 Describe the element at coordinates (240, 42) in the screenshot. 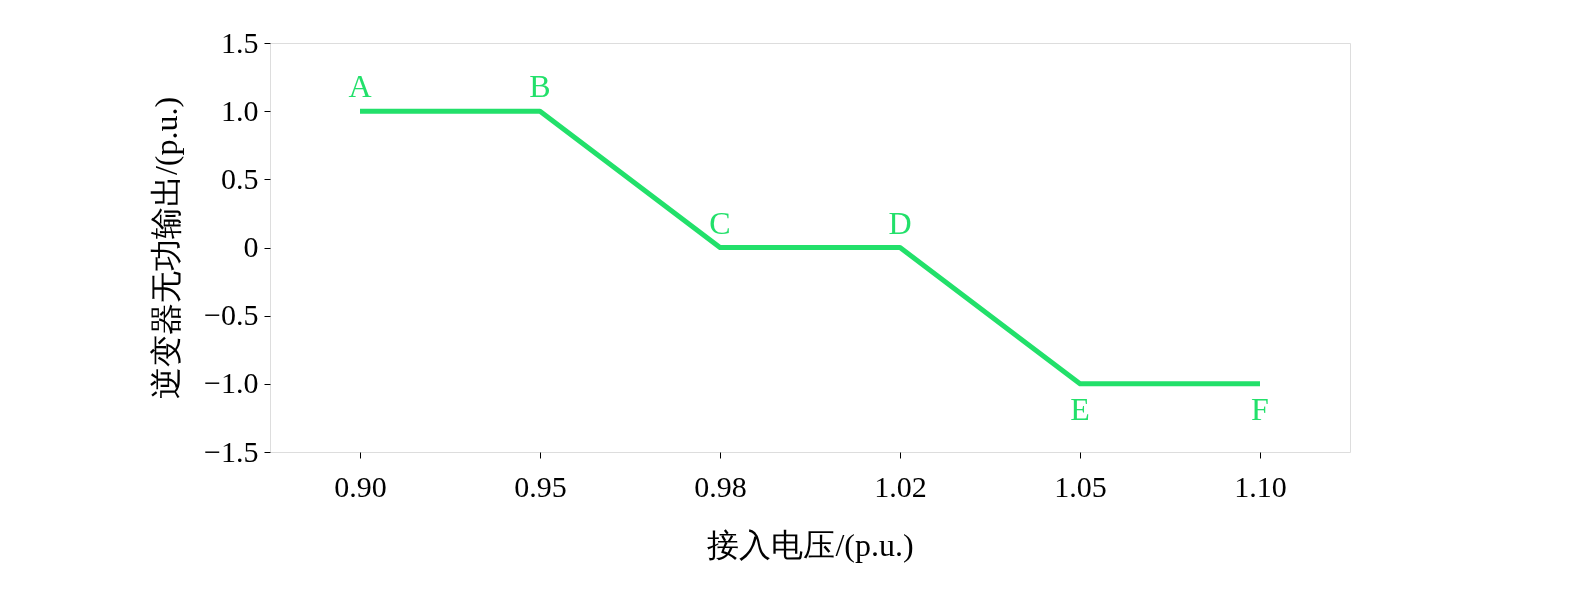

I see `y-tick-label: 1.5` at that location.